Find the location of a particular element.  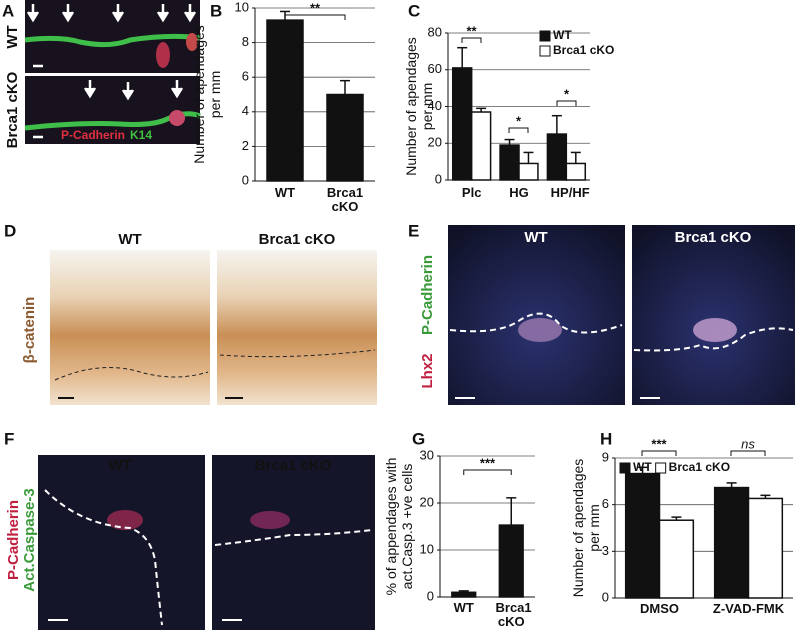

panel-f-images is located at coordinates (206, 542).